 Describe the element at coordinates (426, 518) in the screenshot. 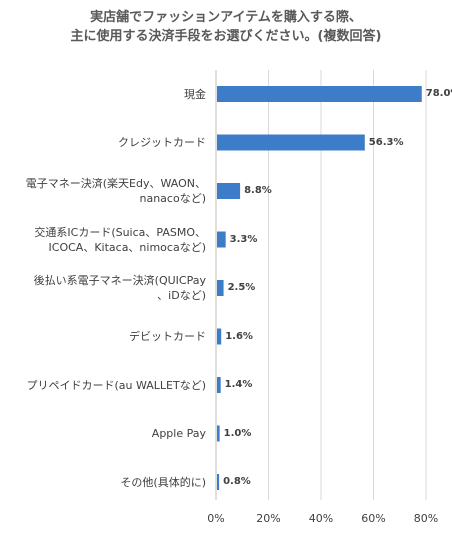

I see `x-tick-label-4: 80%` at that location.